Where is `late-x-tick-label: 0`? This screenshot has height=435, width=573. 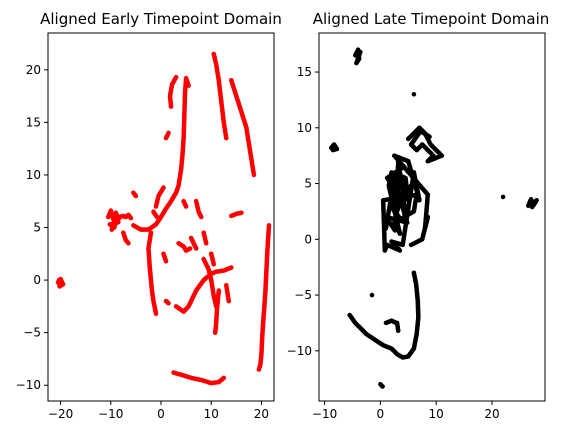 late-x-tick-label: 0 is located at coordinates (381, 414).